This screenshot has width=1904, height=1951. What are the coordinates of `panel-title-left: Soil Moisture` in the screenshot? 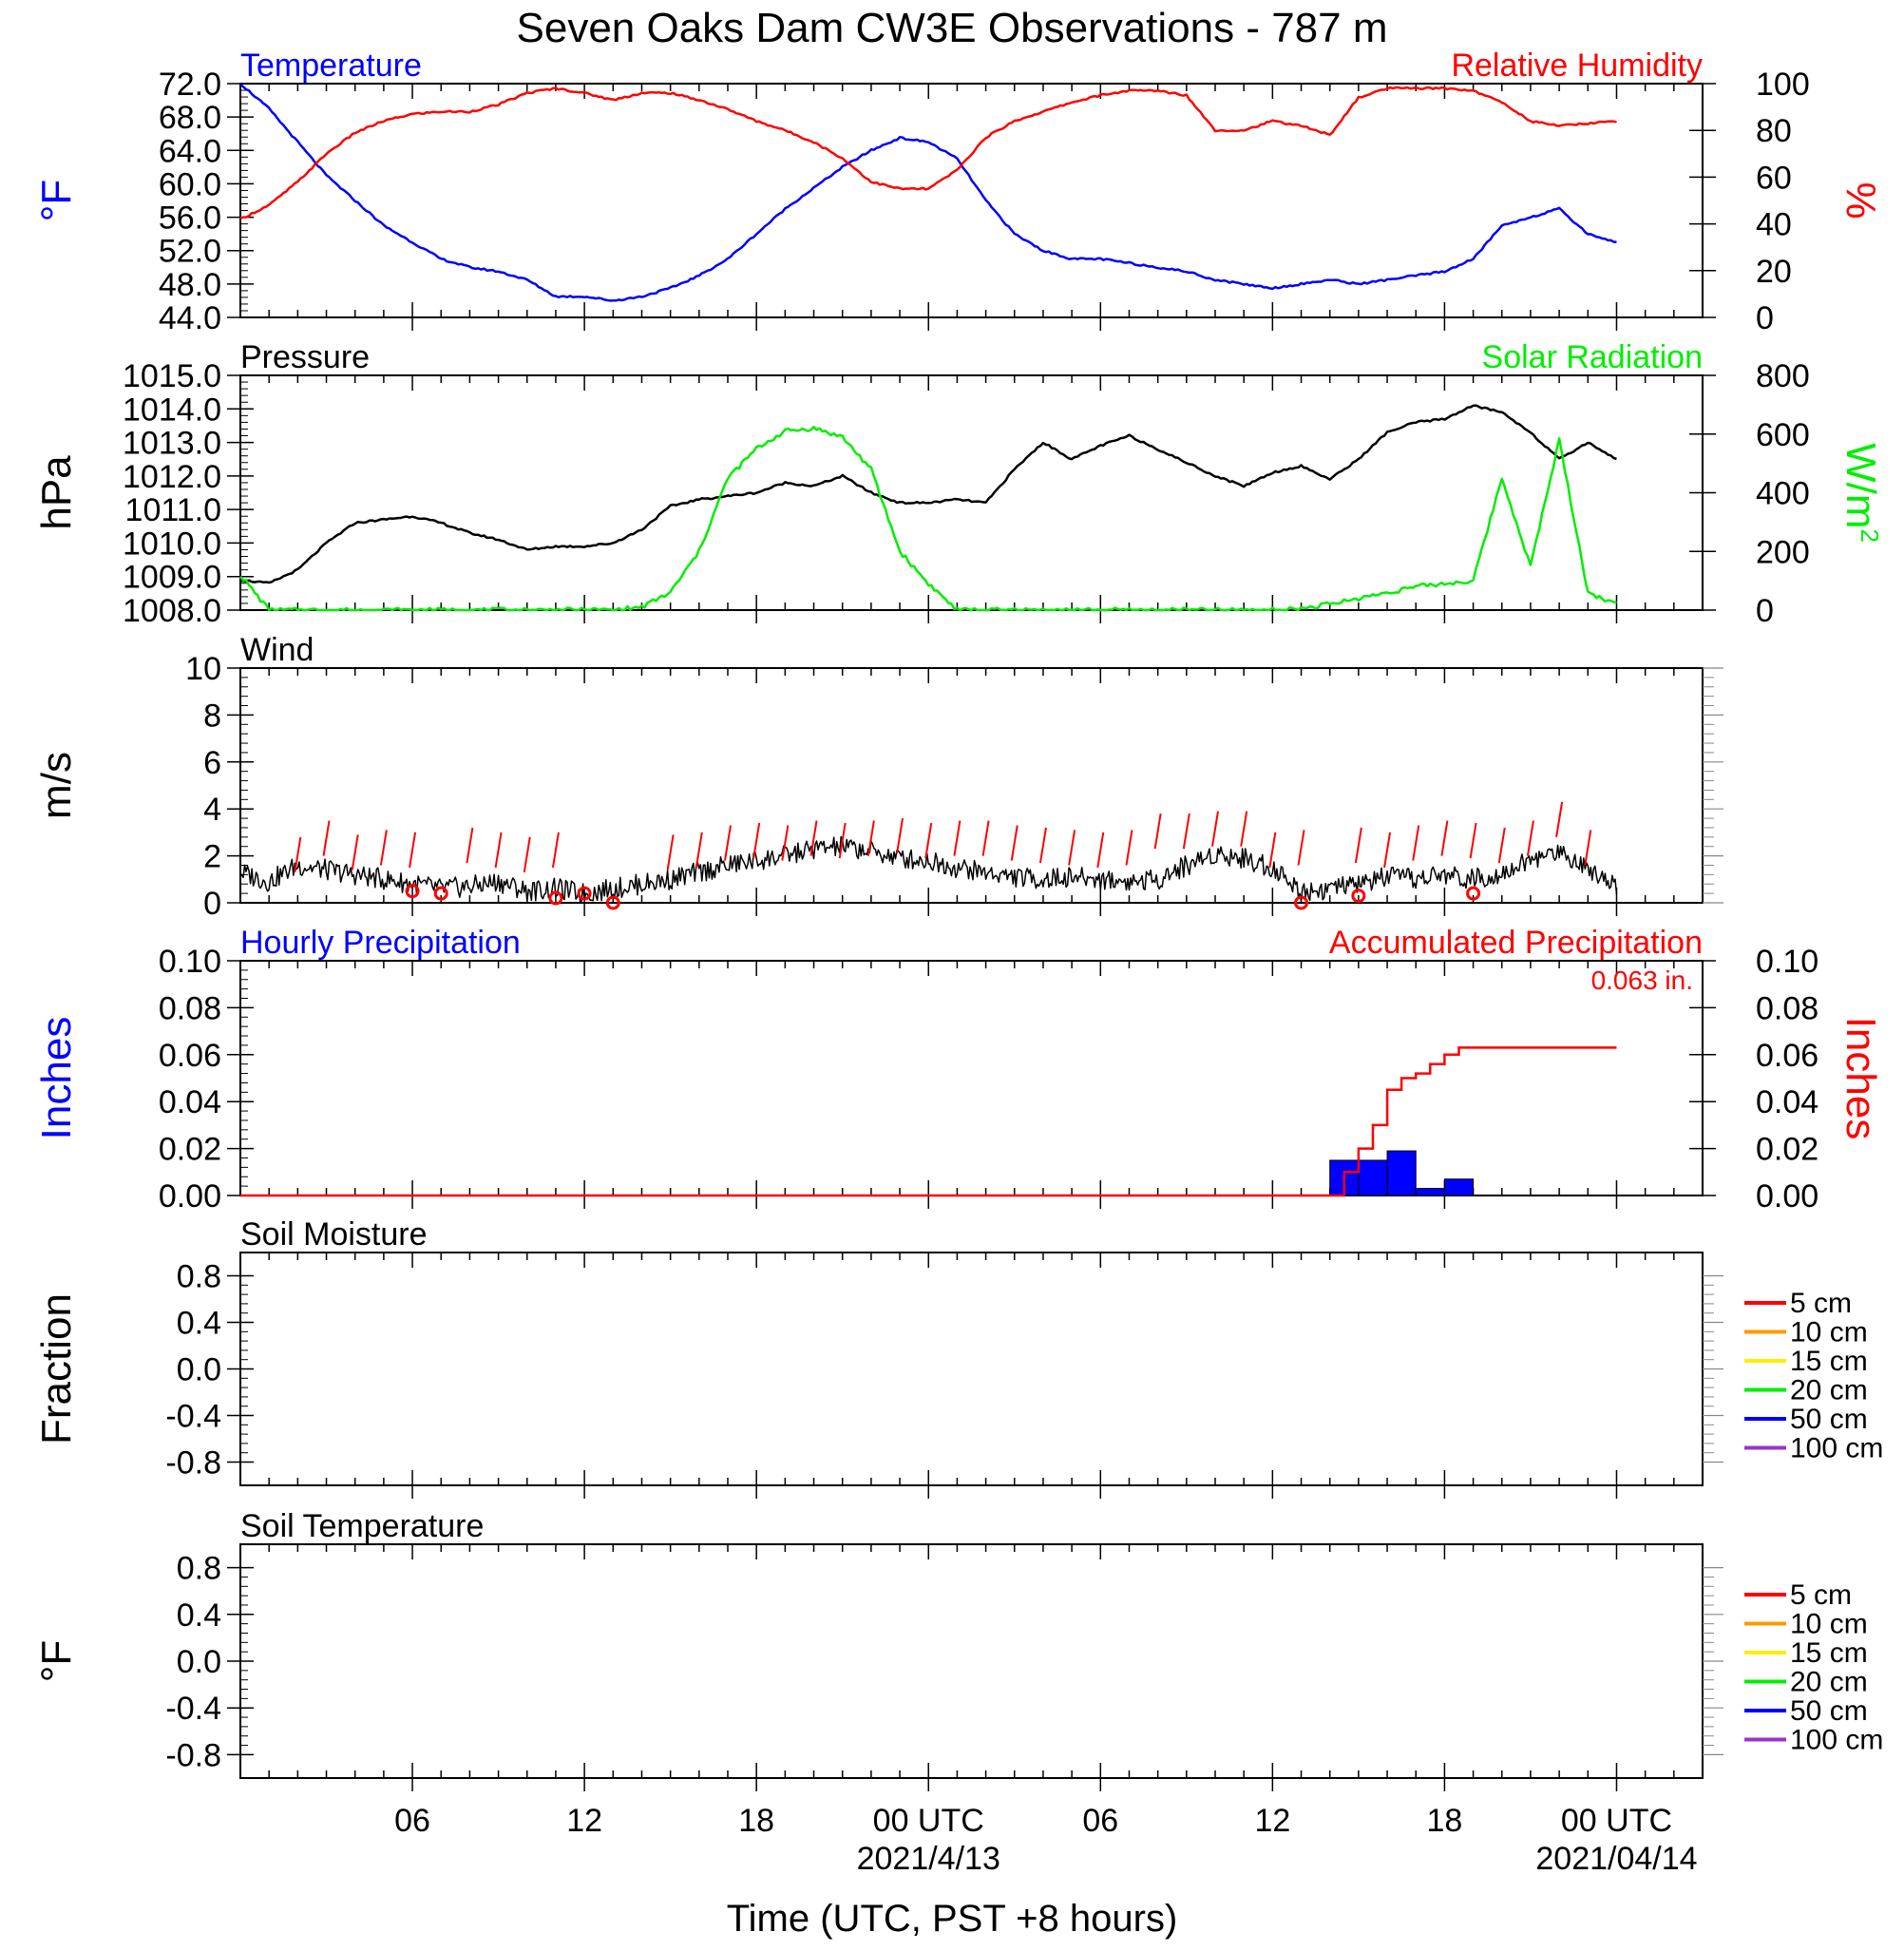 It's located at (334, 1234).